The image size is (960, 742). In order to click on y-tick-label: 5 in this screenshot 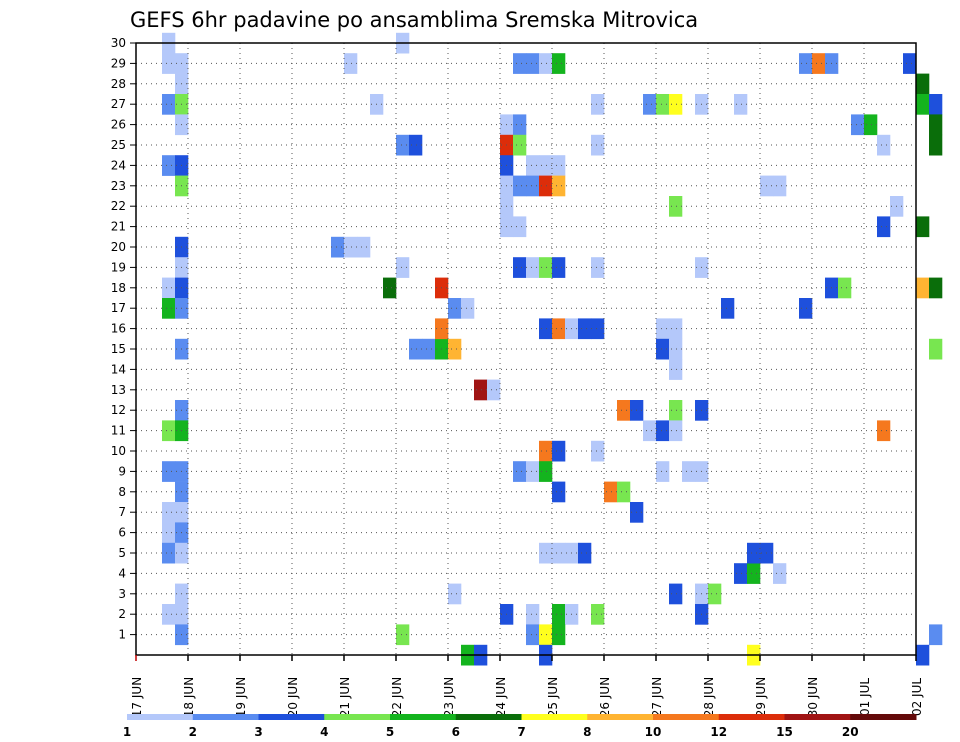, I will do `click(122, 553)`.